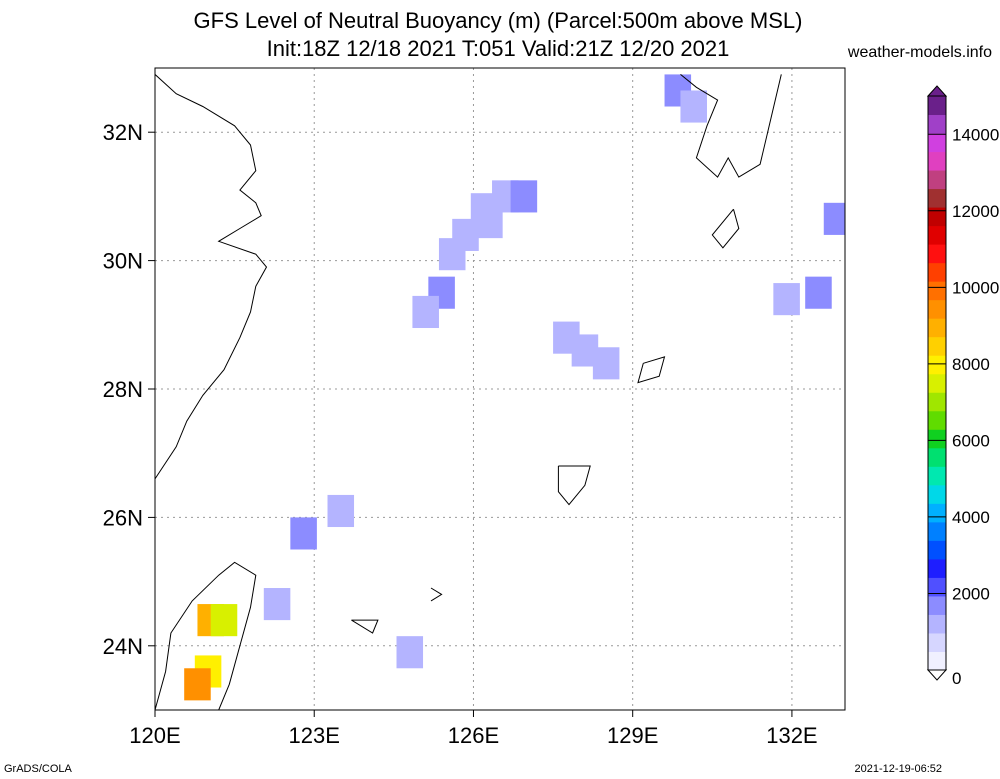  What do you see at coordinates (971, 364) in the screenshot?
I see `colorbar-tick-label: 8000` at bounding box center [971, 364].